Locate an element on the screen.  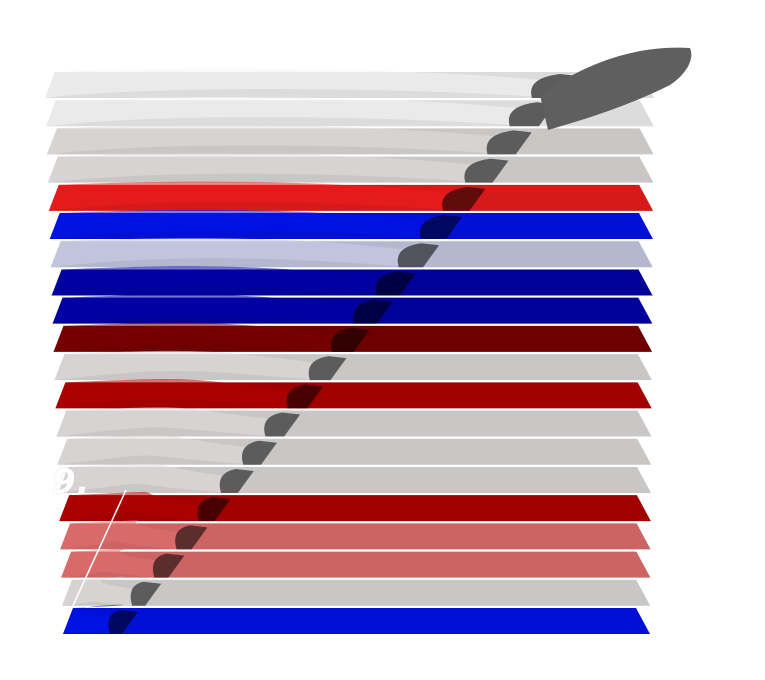
layer-10-fin is located at coordinates (350, 339).